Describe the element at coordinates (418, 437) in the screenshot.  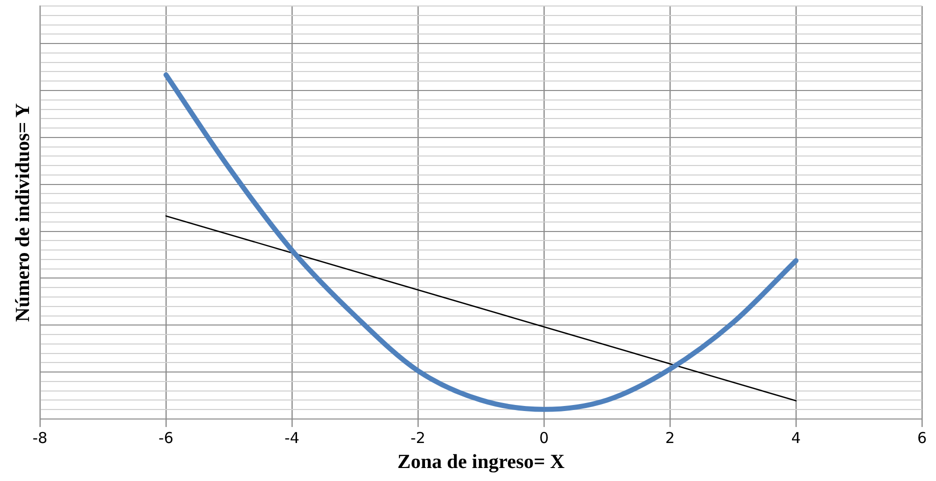
I see `x-tick-label: -2` at that location.